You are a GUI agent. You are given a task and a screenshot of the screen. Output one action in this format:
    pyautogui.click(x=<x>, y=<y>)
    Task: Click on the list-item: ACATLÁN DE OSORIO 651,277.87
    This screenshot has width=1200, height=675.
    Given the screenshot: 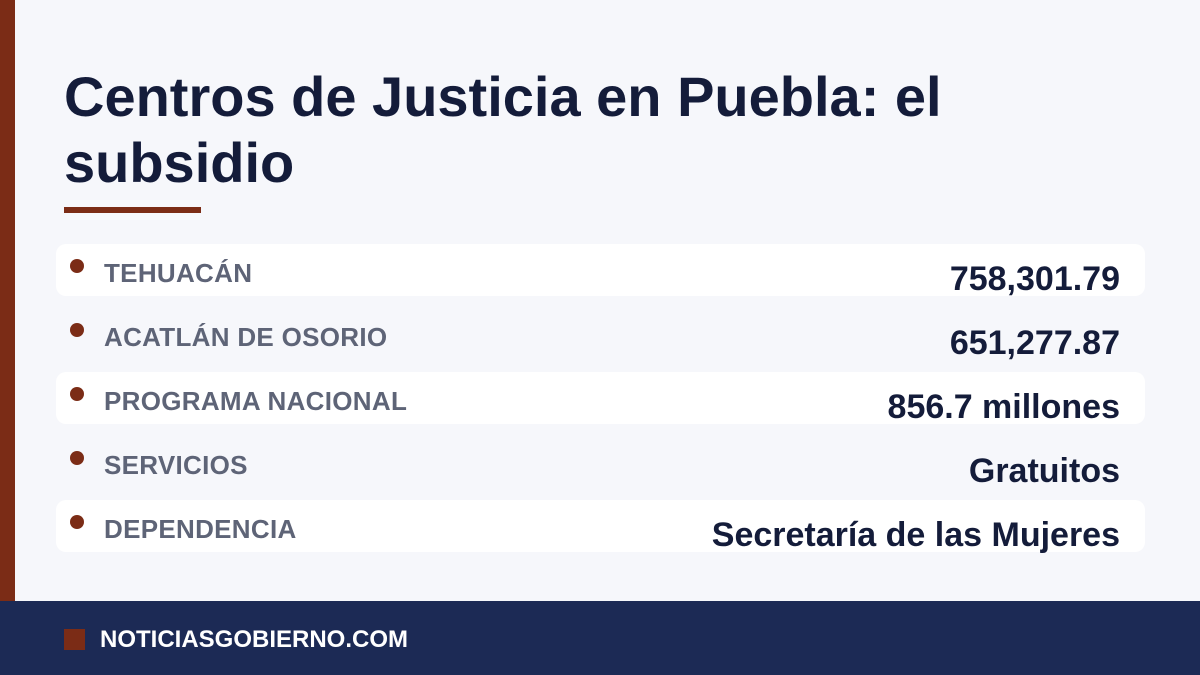 What is the action you would take?
    pyautogui.click(x=600, y=335)
    